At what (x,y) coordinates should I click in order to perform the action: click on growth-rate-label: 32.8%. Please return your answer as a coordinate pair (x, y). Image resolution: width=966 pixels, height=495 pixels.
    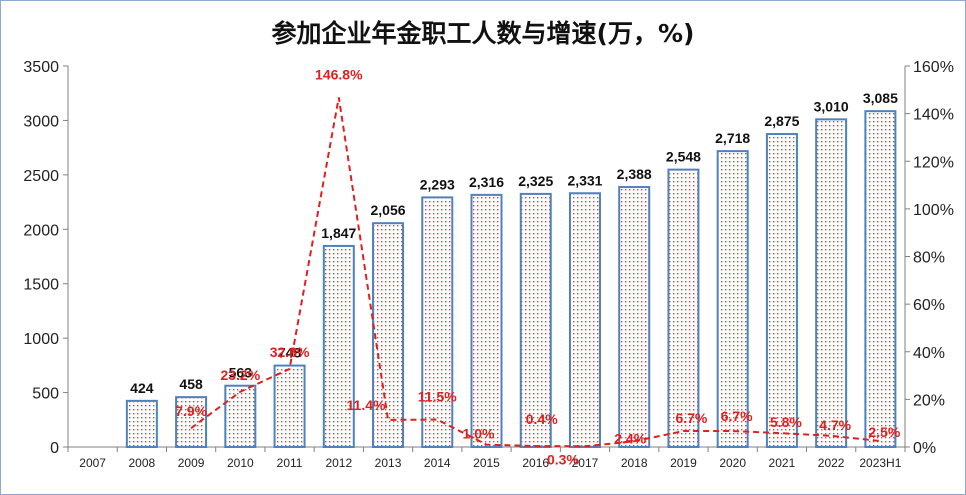
    Looking at the image, I should click on (290, 352).